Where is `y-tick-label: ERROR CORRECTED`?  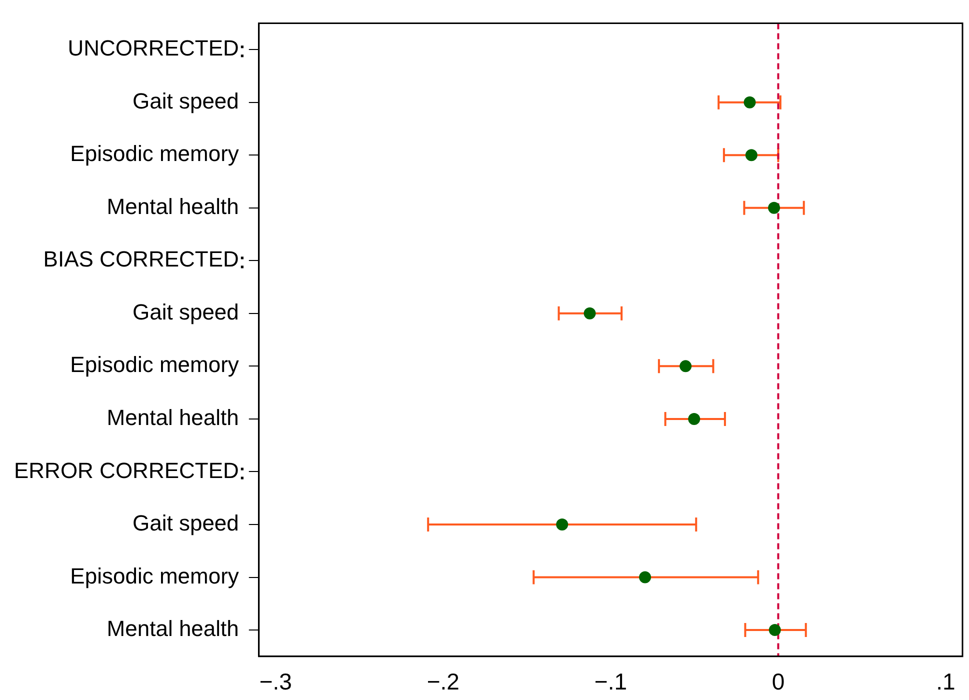
y-tick-label: ERROR CORRECTED is located at coordinates (126, 470).